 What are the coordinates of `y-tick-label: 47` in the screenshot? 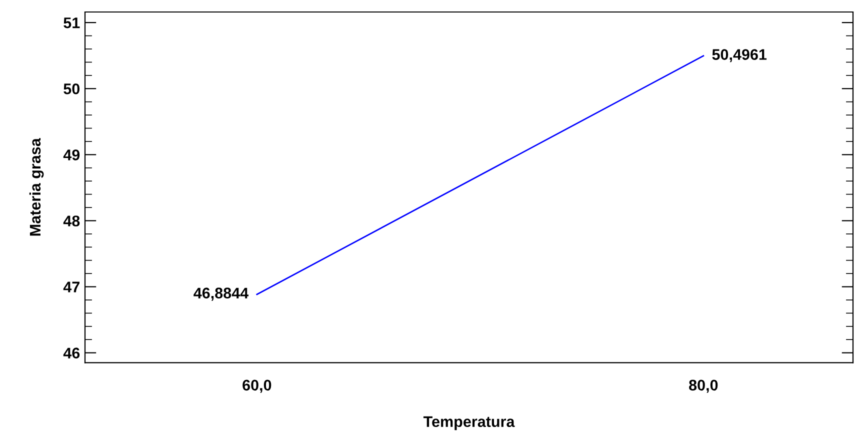 It's located at (71, 287).